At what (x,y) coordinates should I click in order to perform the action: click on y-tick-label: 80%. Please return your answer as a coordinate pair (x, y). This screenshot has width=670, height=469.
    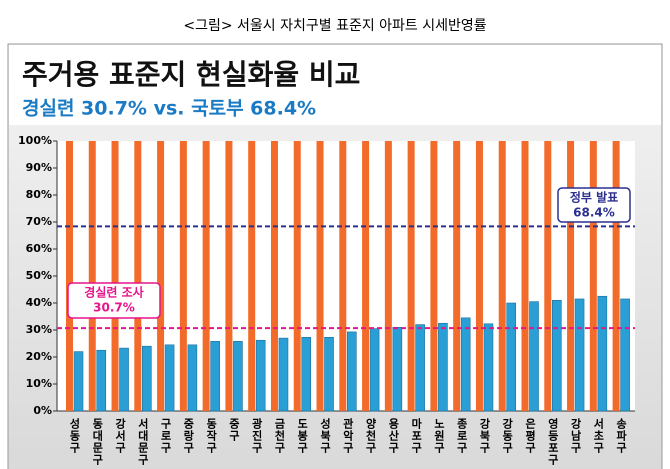
    Looking at the image, I should click on (39, 194).